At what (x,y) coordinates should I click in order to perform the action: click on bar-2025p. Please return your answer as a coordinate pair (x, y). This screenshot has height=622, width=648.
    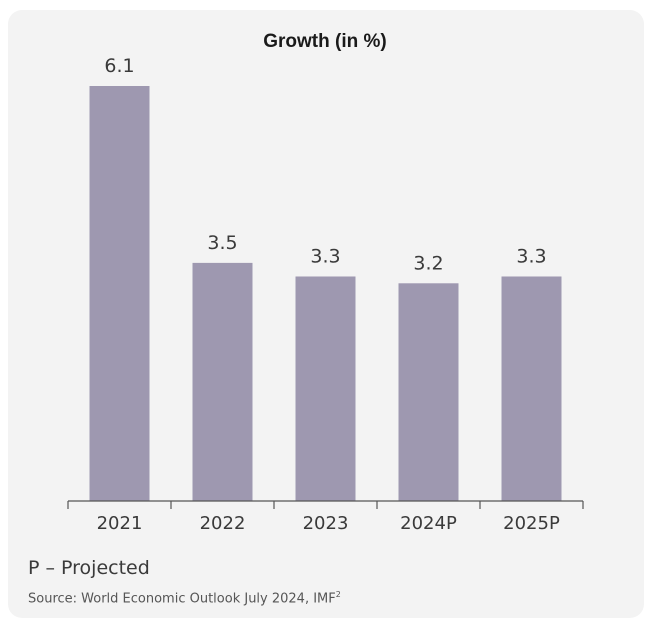
    Looking at the image, I should click on (531, 388).